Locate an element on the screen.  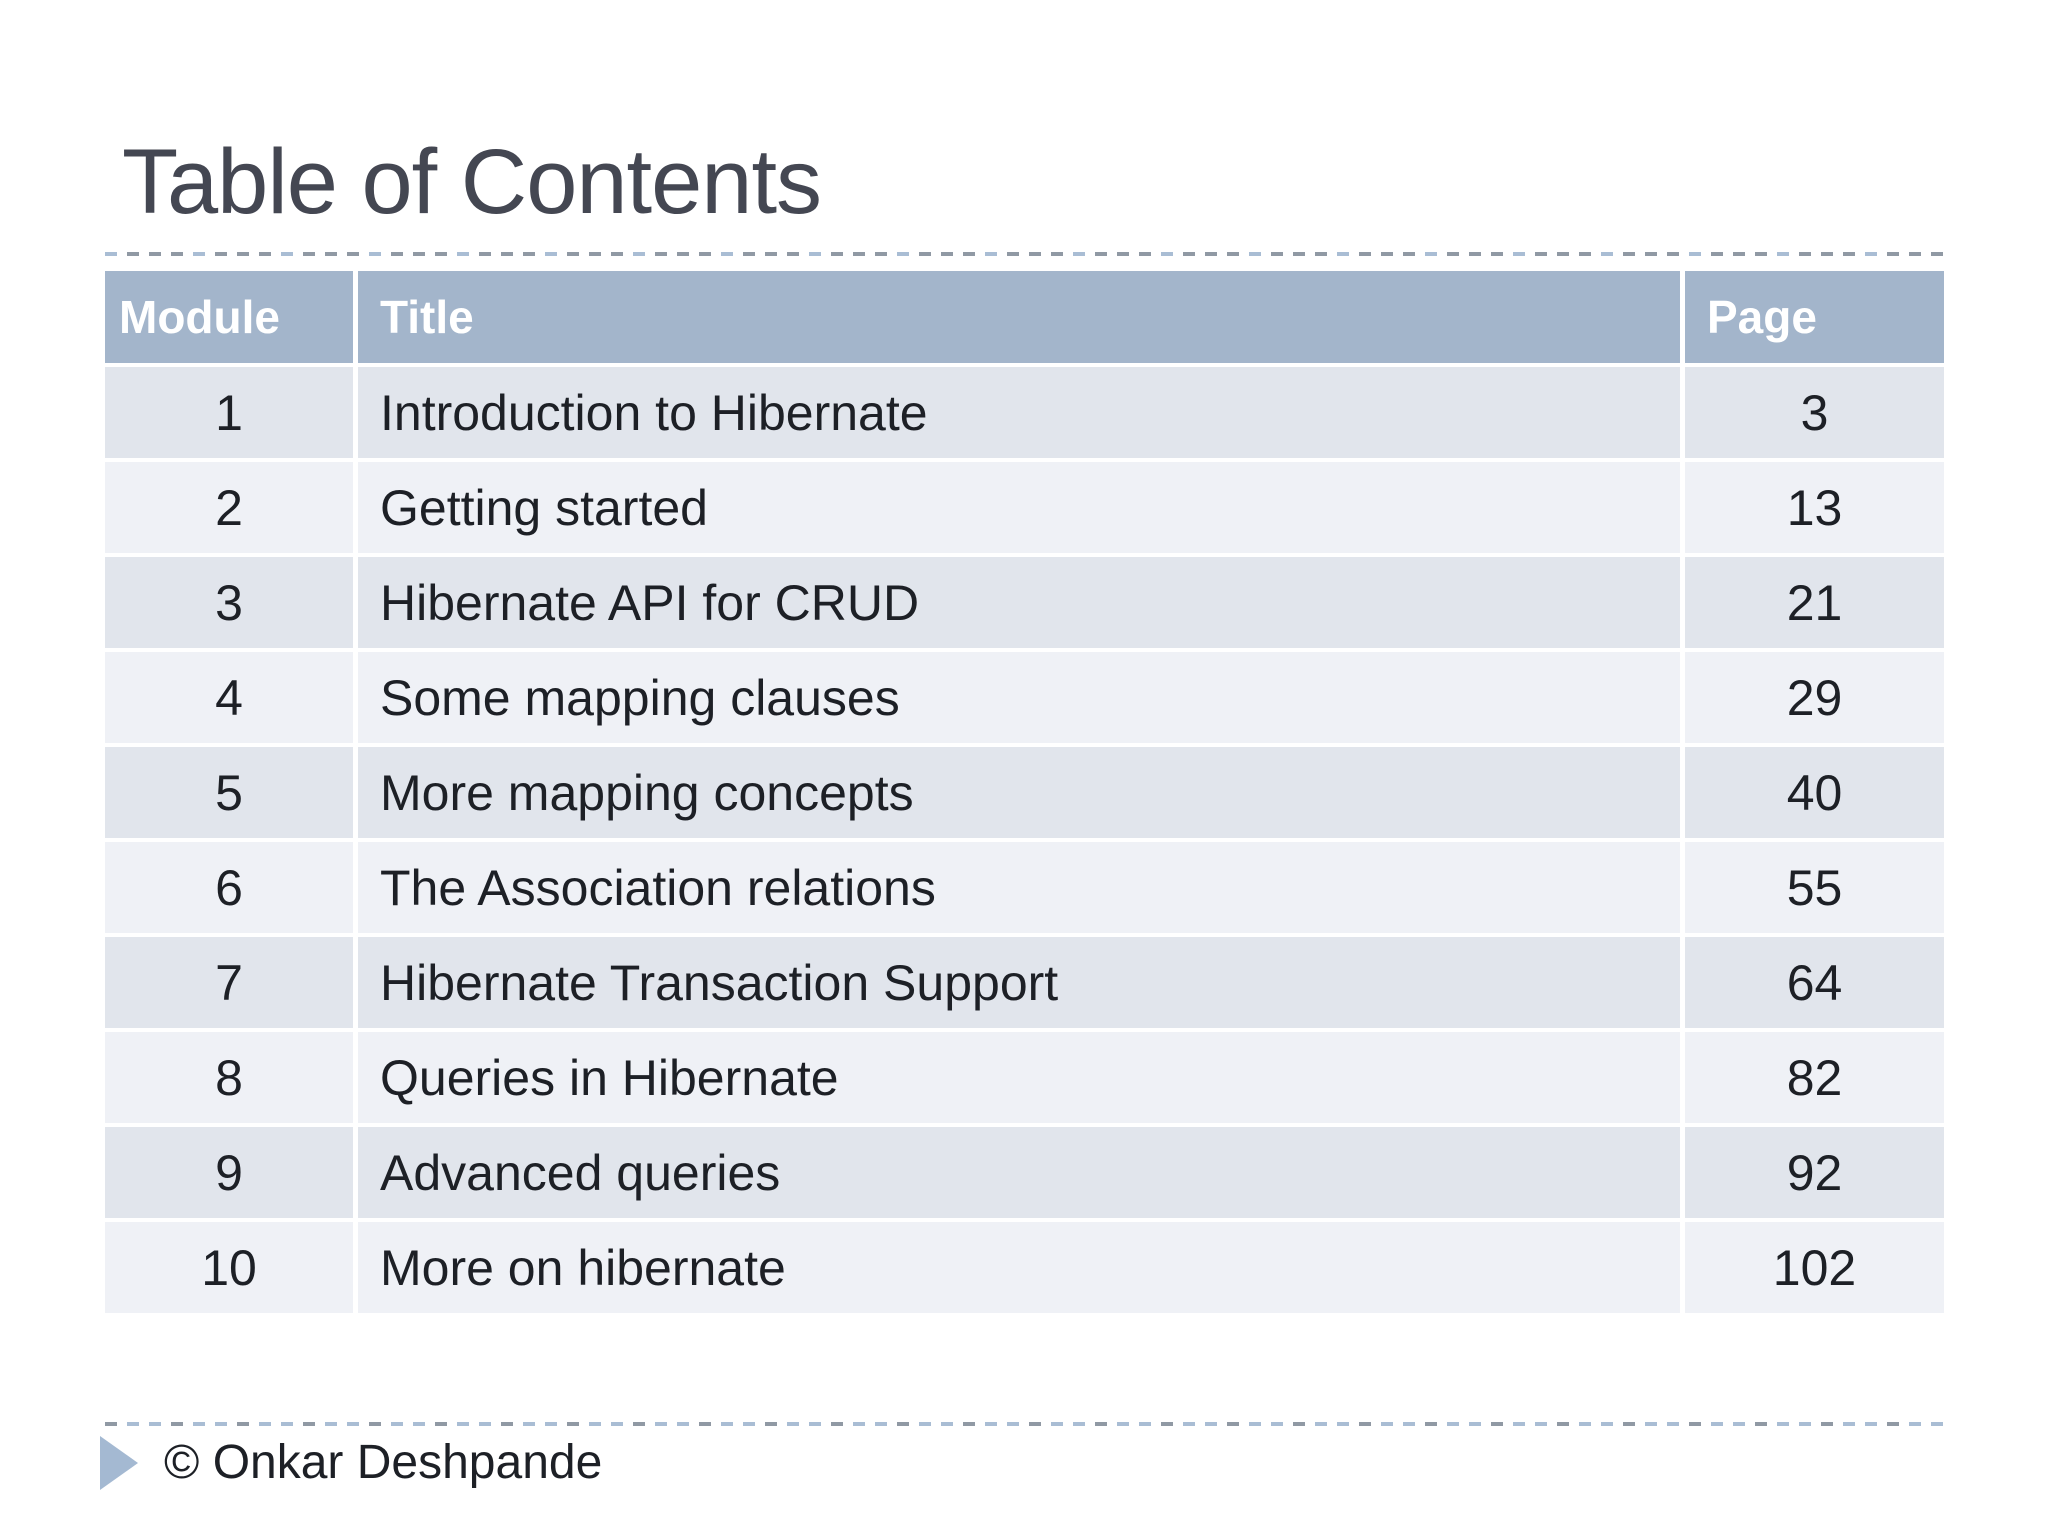
page-cell: 13 is located at coordinates (1814, 507).